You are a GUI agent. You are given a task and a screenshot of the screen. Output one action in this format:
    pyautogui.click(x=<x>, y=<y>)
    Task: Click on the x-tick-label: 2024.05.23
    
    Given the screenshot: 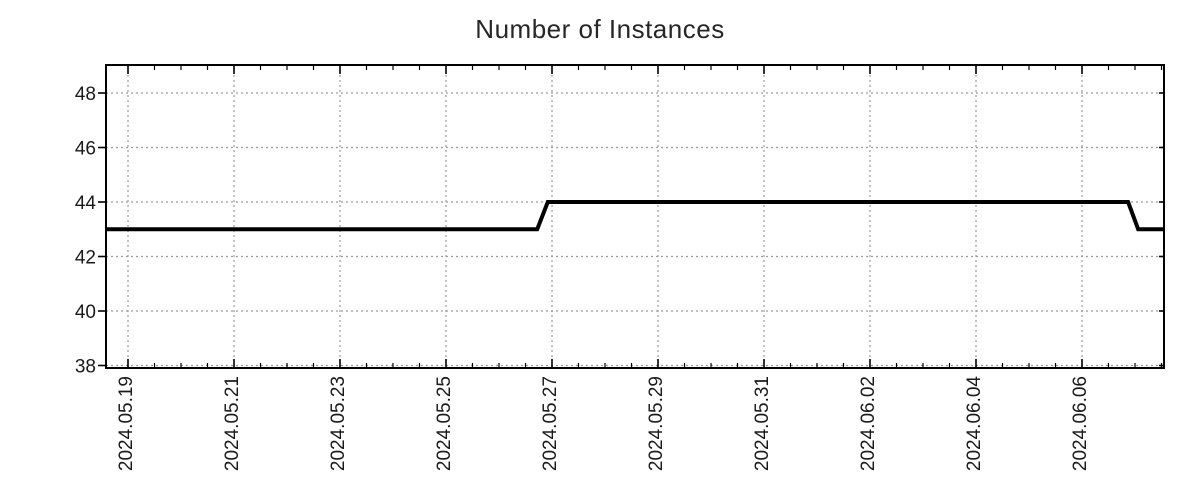 What is the action you would take?
    pyautogui.click(x=338, y=423)
    